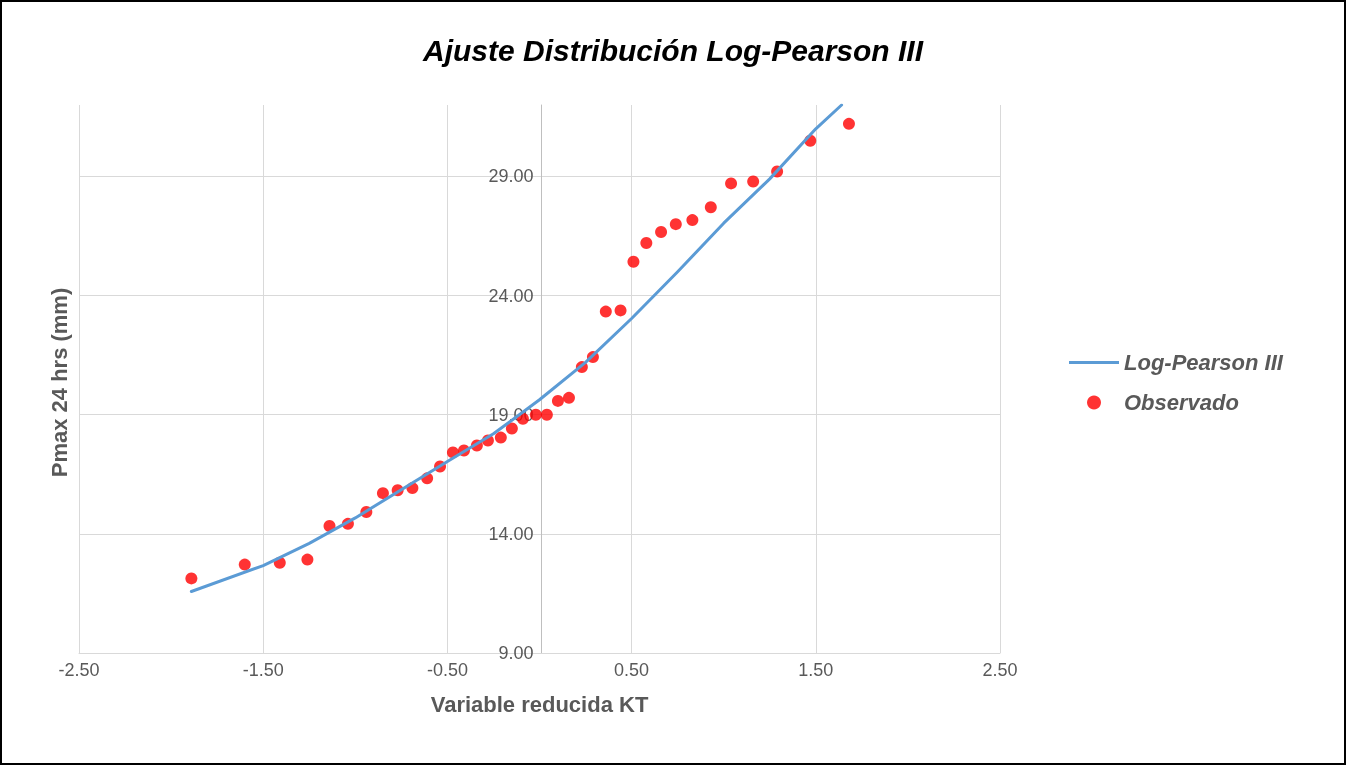 Image resolution: width=1346 pixels, height=765 pixels. Describe the element at coordinates (511, 295) in the screenshot. I see `y-tick-label: 24.00` at that location.